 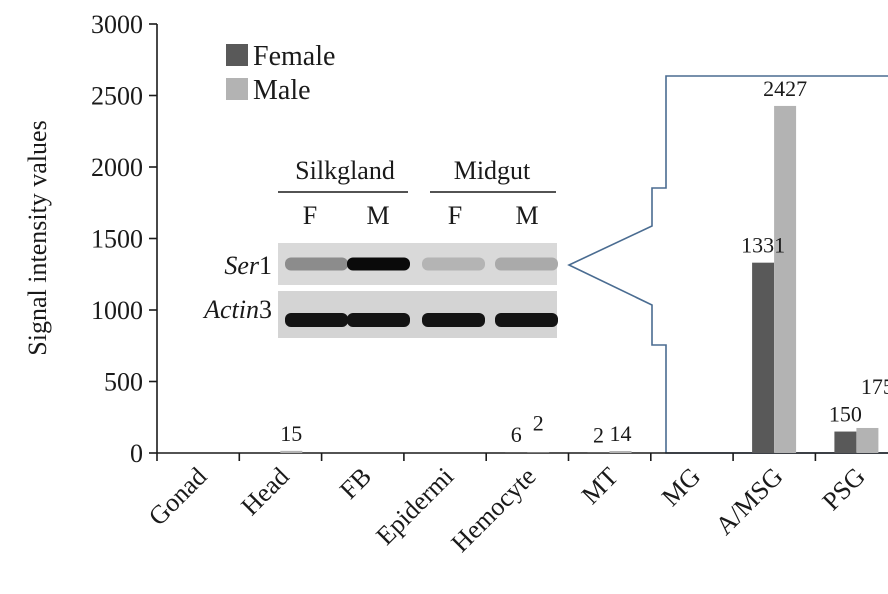 I want to click on y-tick-label: 500, so click(x=123, y=382).